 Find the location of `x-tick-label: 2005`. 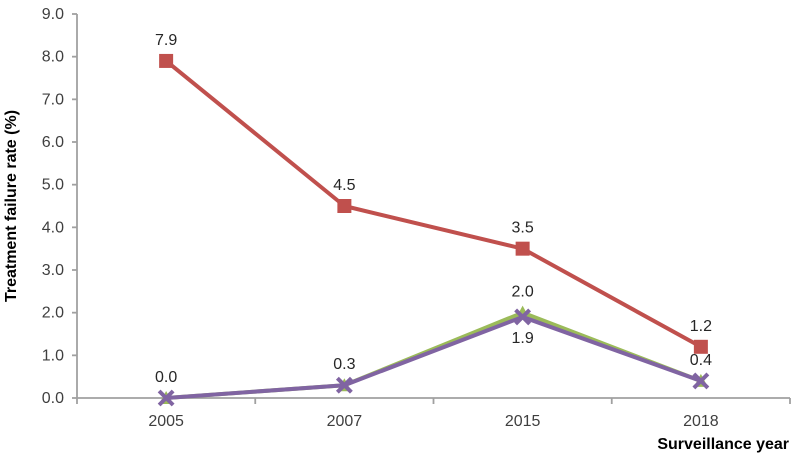

x-tick-label: 2005 is located at coordinates (166, 421).